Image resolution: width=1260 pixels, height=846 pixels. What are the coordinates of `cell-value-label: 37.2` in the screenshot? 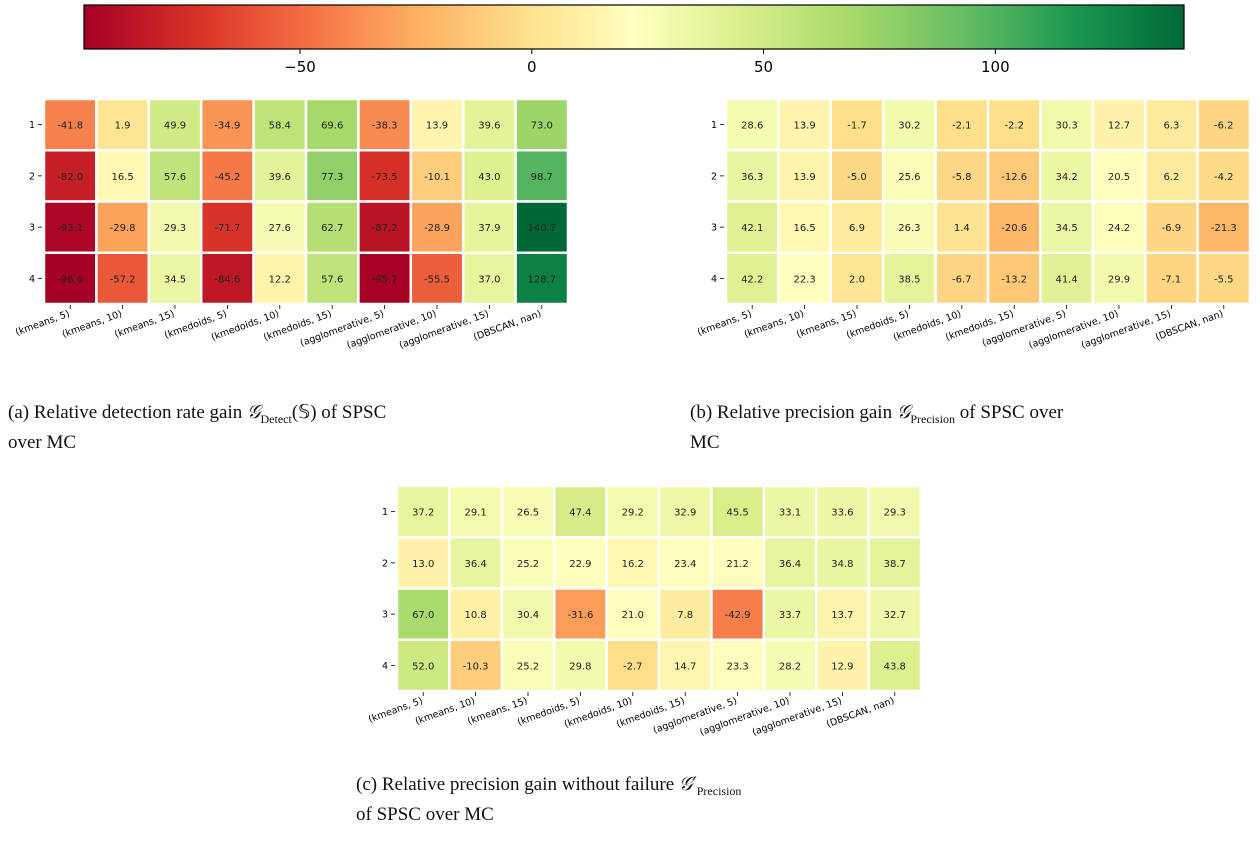 It's located at (423, 513).